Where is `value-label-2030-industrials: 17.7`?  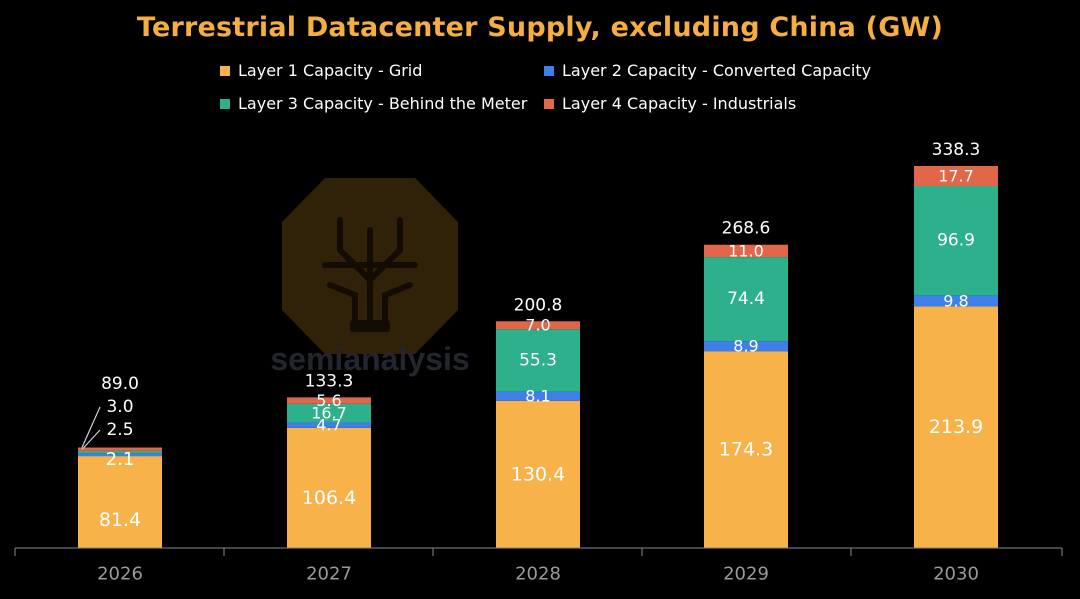
value-label-2030-industrials: 17.7 is located at coordinates (956, 175).